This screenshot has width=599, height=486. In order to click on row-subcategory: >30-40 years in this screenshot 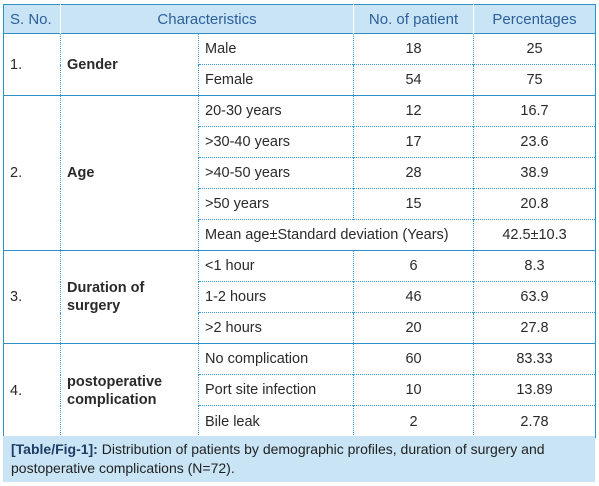, I will do `click(275, 142)`.